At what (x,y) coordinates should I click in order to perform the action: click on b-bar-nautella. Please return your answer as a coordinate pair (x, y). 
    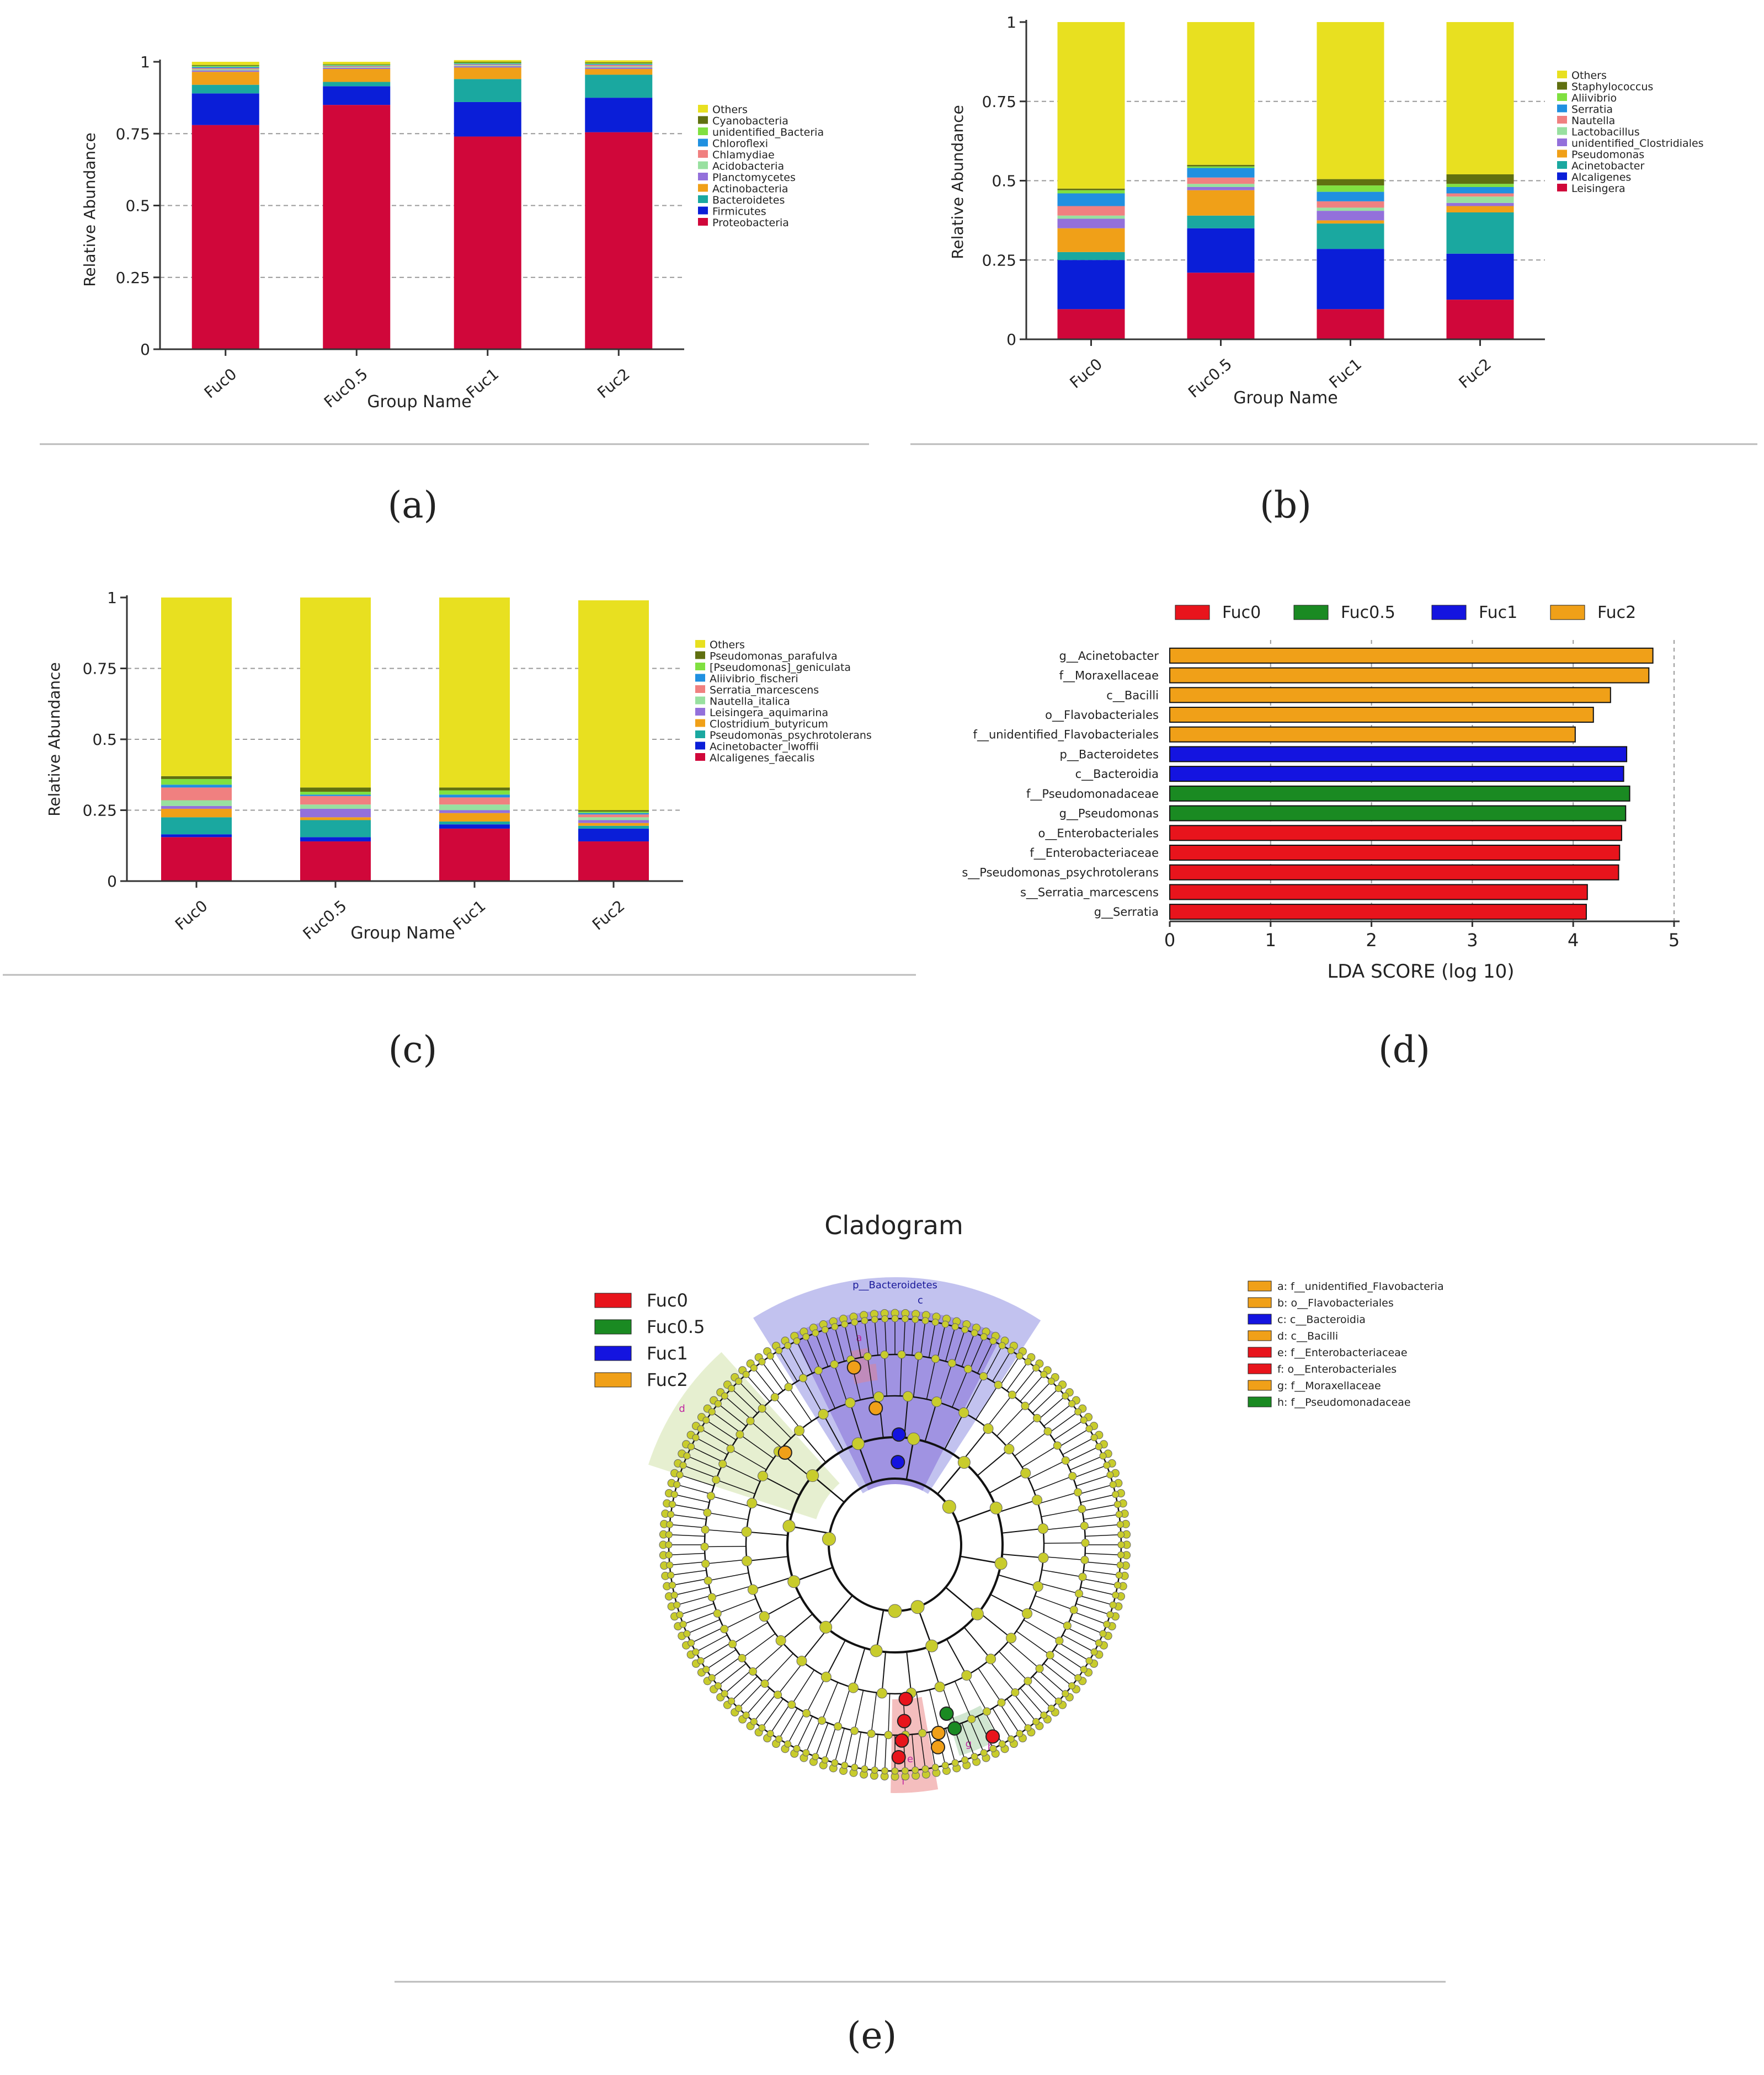
    Looking at the image, I should click on (1350, 204).